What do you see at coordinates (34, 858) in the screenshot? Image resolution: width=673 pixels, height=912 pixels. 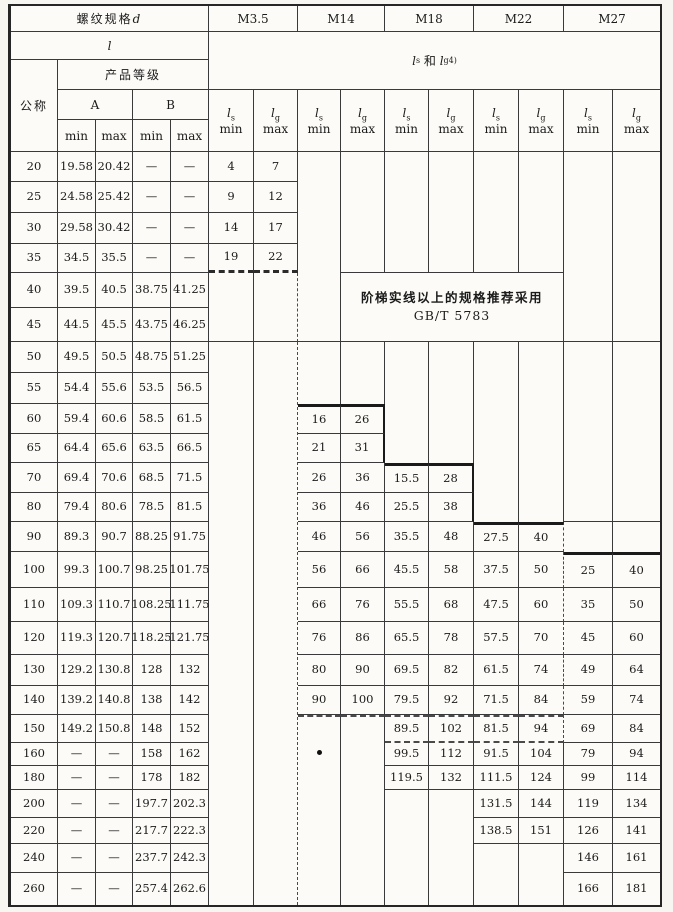 I see `row-size-label: 240` at bounding box center [34, 858].